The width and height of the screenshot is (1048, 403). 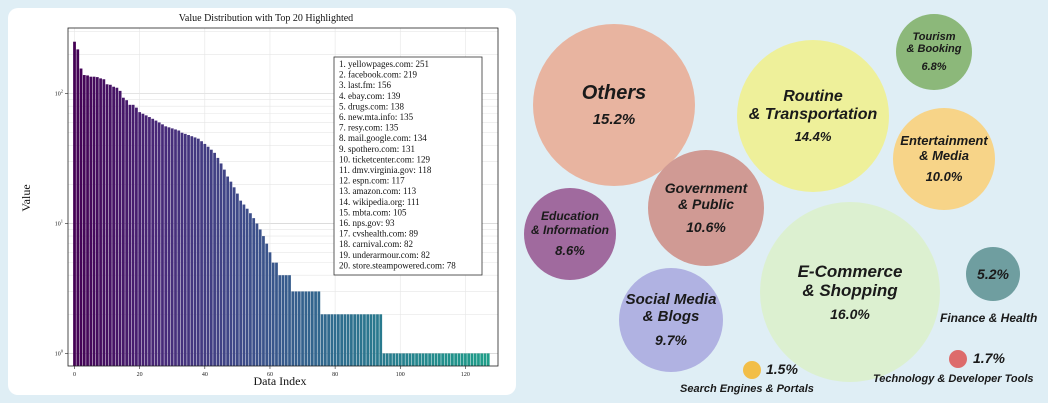 I want to click on legend-entry: 10. ticketcenter.com: 129, so click(x=384, y=159).